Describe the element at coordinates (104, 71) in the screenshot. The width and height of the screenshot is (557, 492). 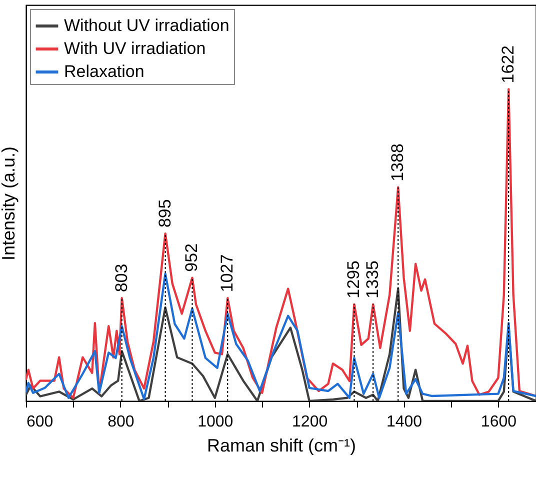
I see `legend-label: Relaxation` at that location.